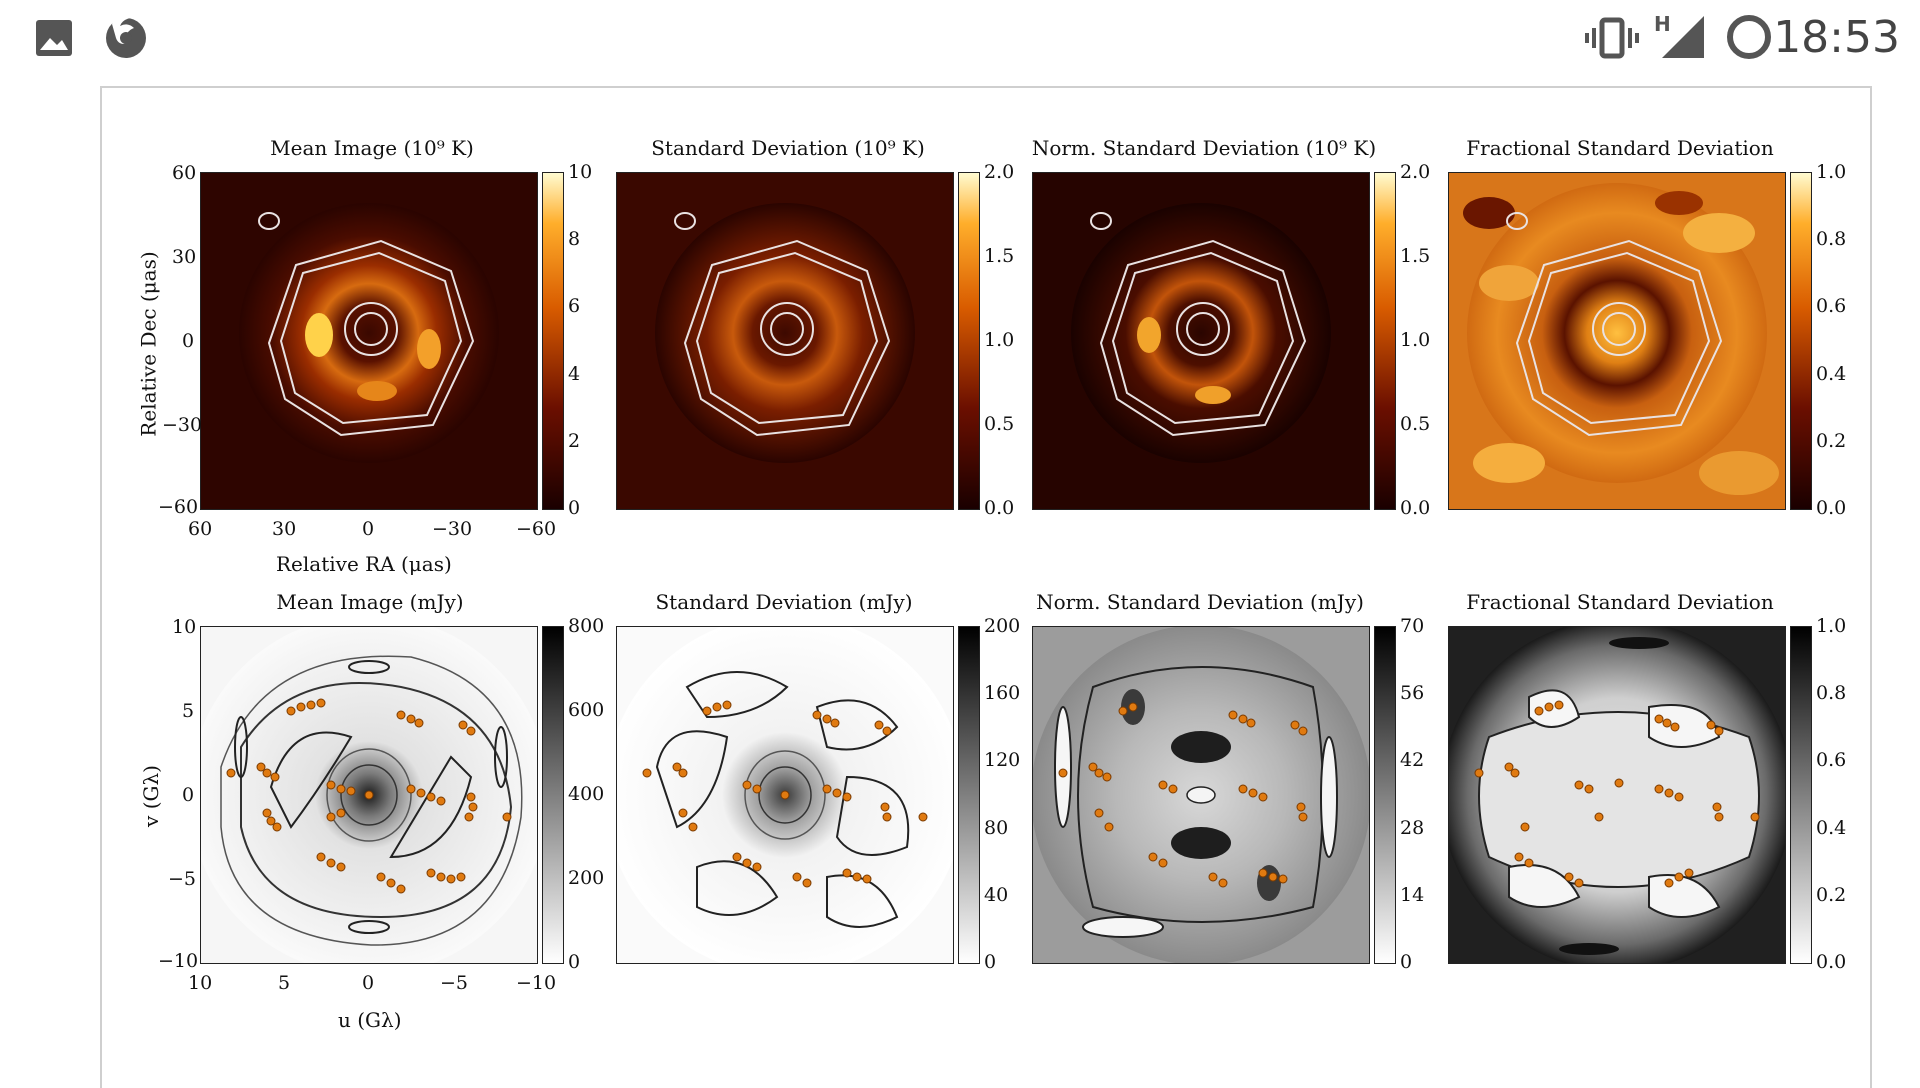 This screenshot has width=1920, height=1088. Describe the element at coordinates (580, 172) in the screenshot. I see `colorbar-tick-label: 10` at that location.